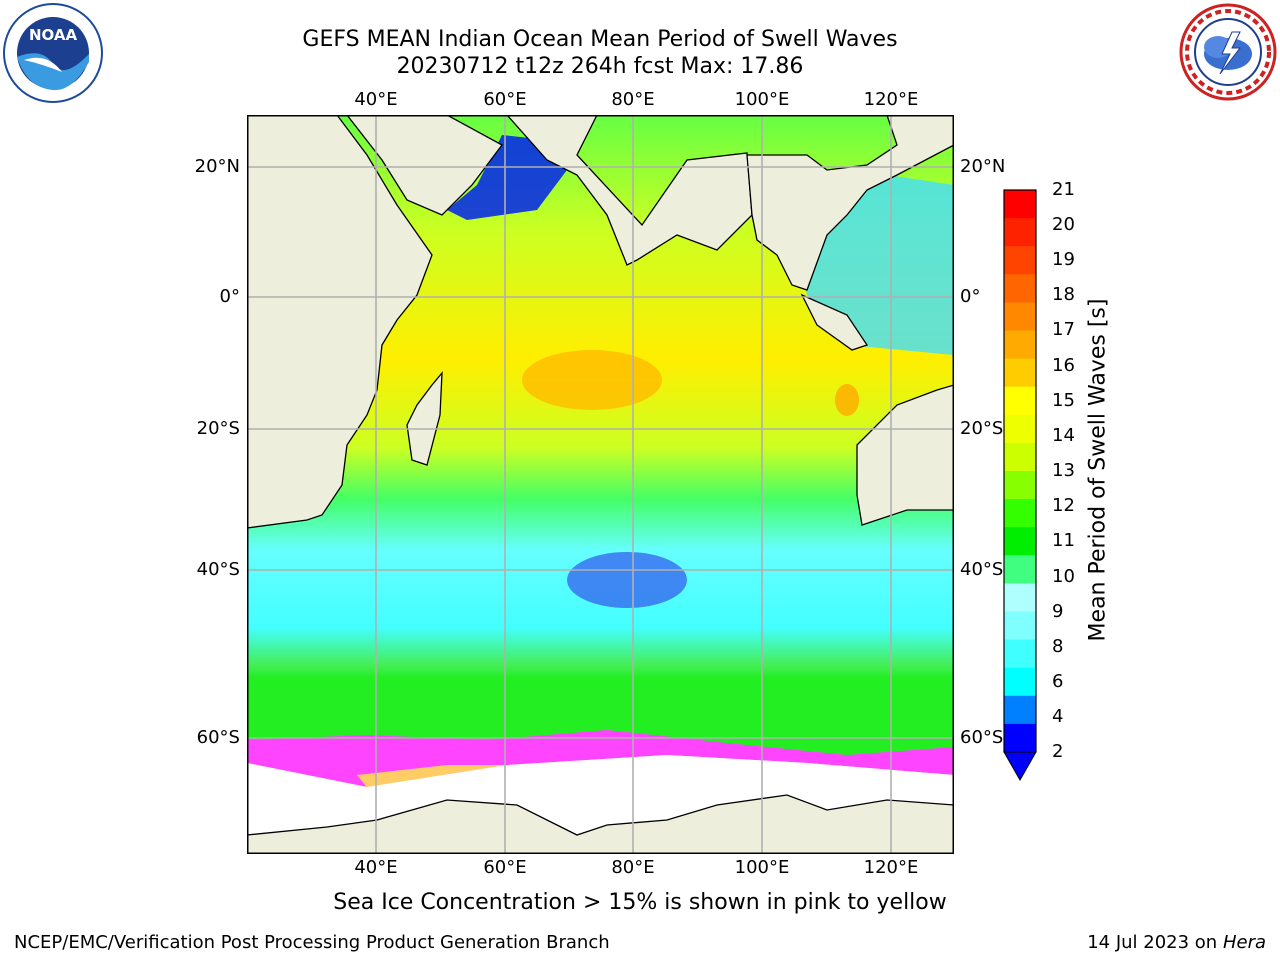  I want to click on colorbar-tick-12: 12, so click(1063, 505).